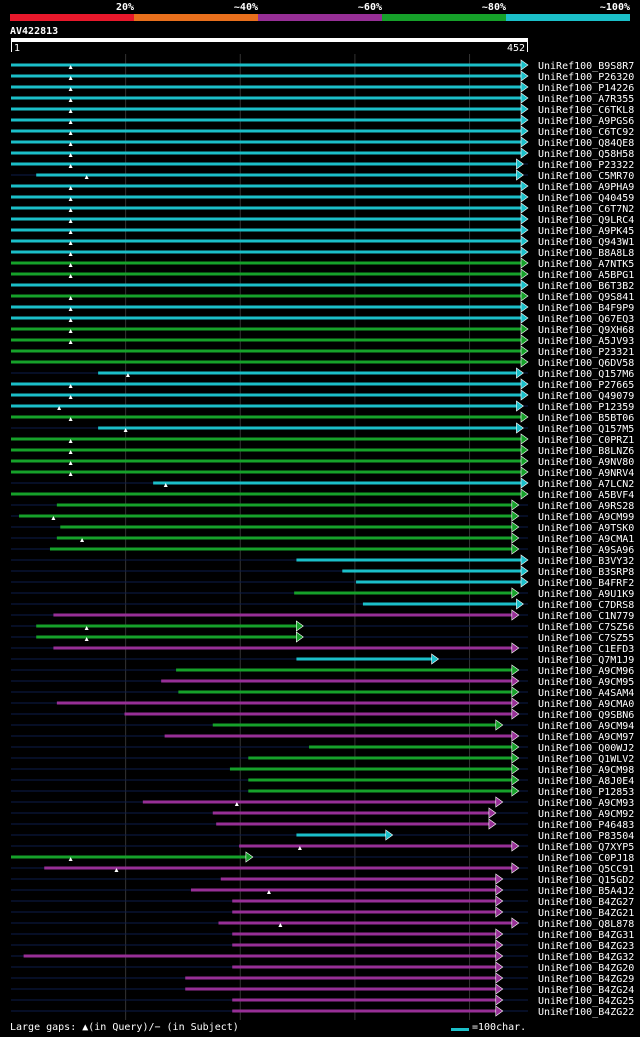 The width and height of the screenshot is (640, 1037). I want to click on hit-row: UniRef100_C1N779, so click(322, 615).